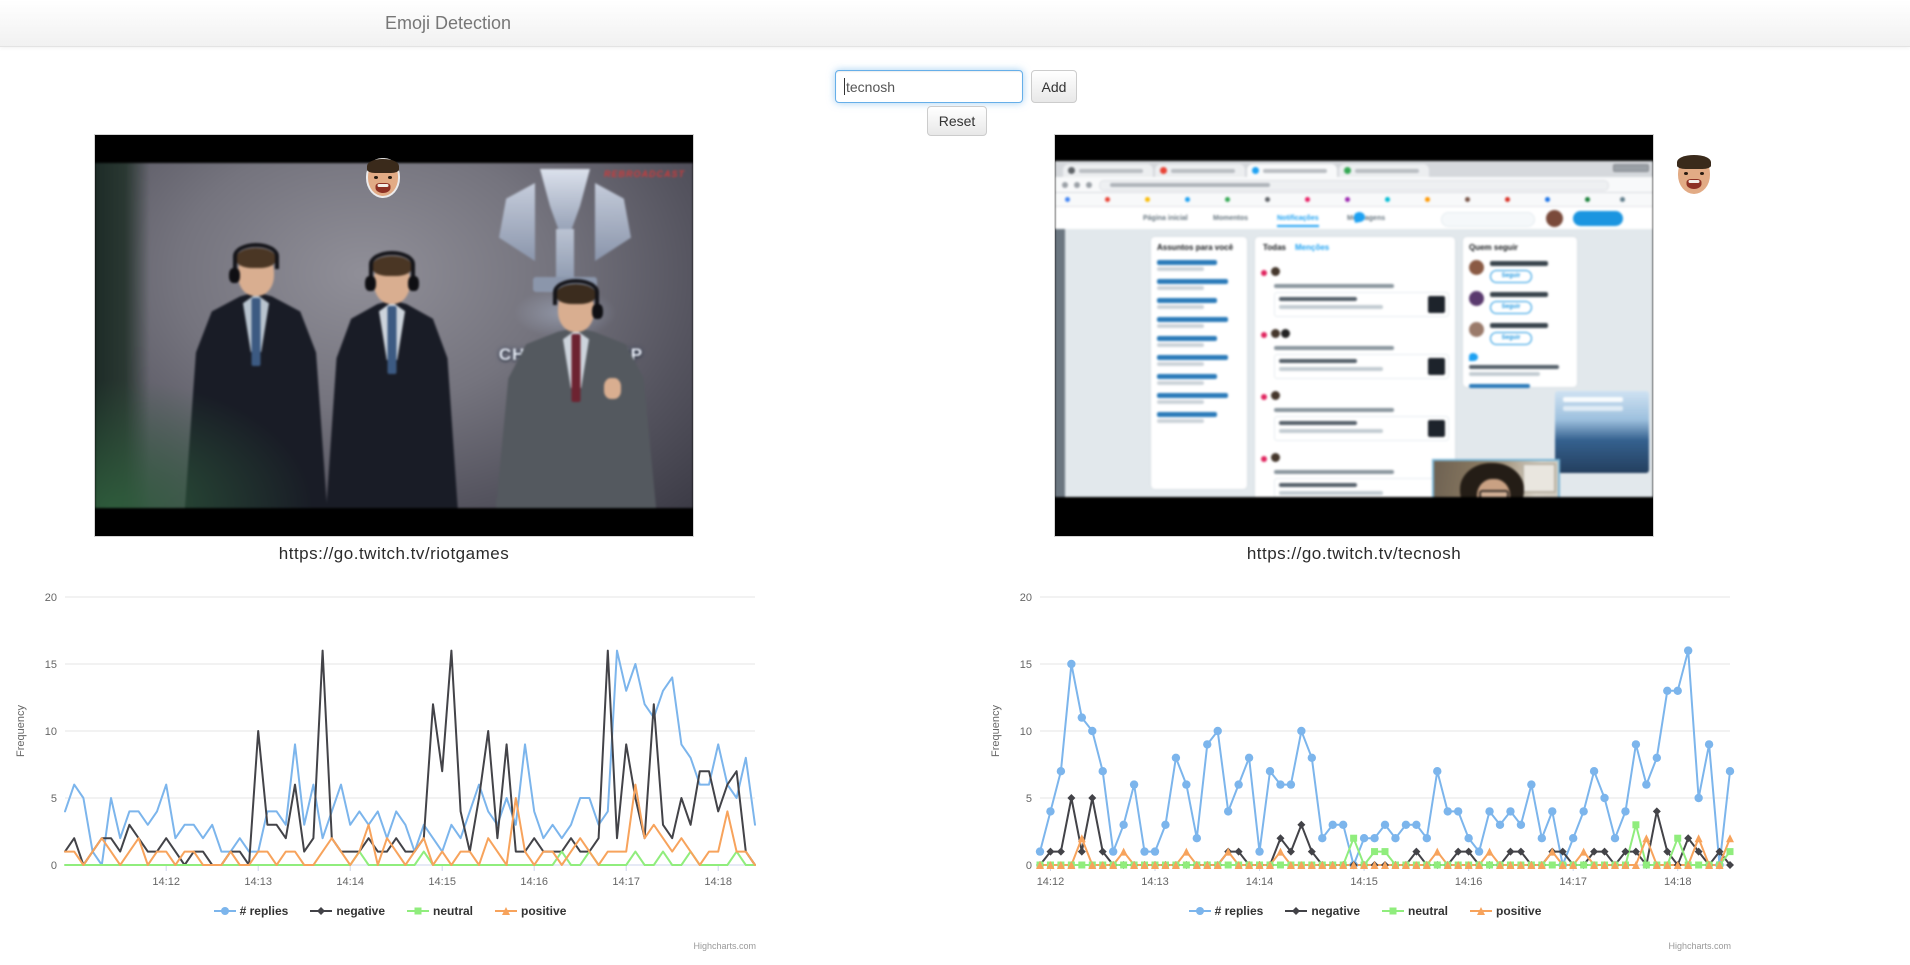 This screenshot has height=965, width=1910. What do you see at coordinates (576, 393) in the screenshot?
I see `caster-right` at bounding box center [576, 393].